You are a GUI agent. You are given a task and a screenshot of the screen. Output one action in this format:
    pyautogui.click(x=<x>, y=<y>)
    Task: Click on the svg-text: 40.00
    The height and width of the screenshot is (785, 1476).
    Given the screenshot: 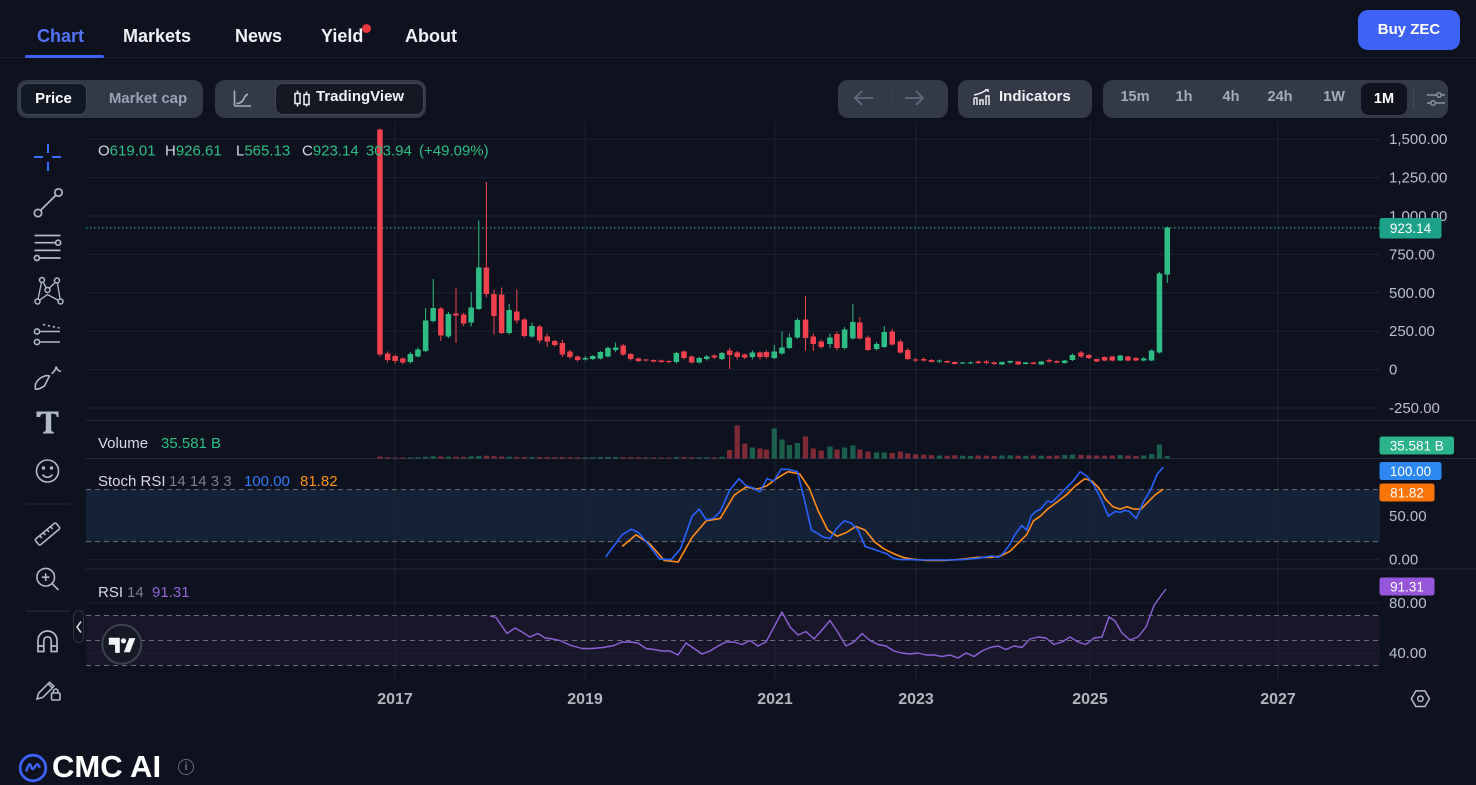 What is the action you would take?
    pyautogui.click(x=1408, y=653)
    